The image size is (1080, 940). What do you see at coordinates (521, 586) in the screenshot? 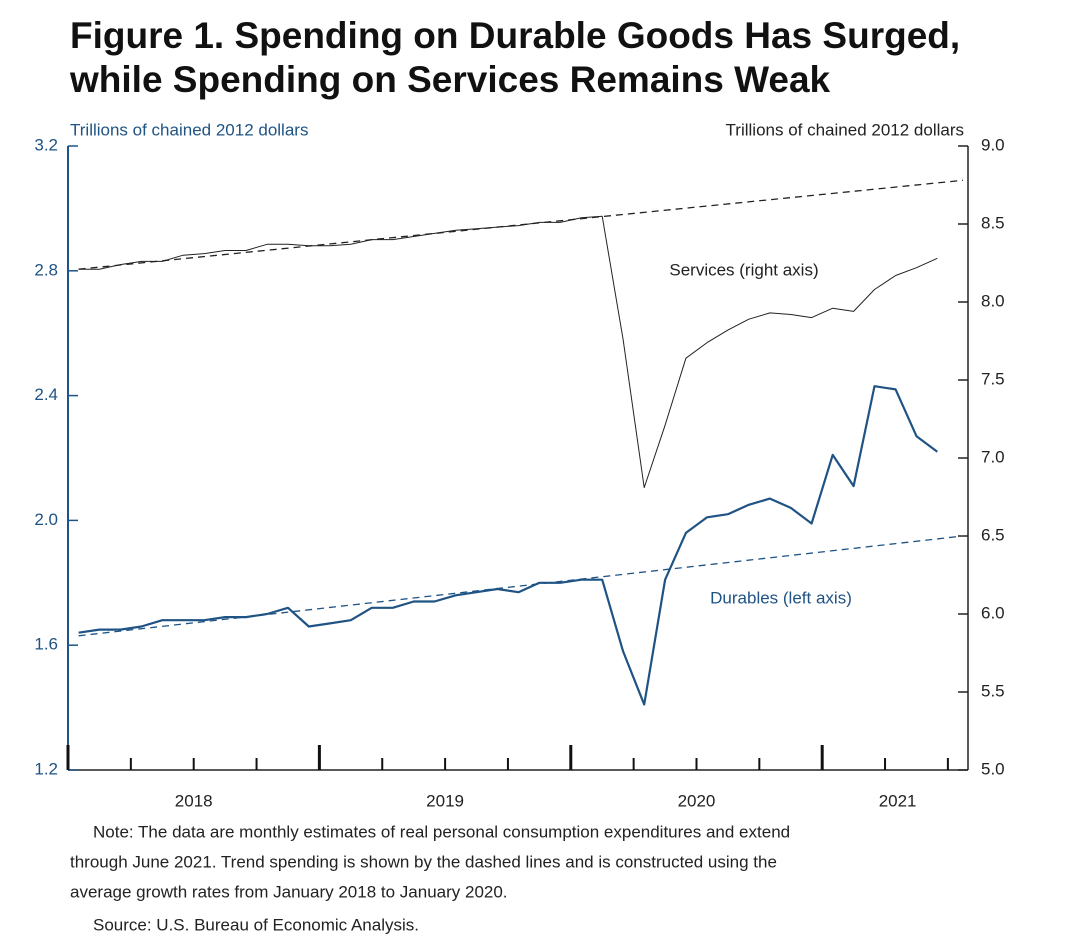
I see `trend-line` at bounding box center [521, 586].